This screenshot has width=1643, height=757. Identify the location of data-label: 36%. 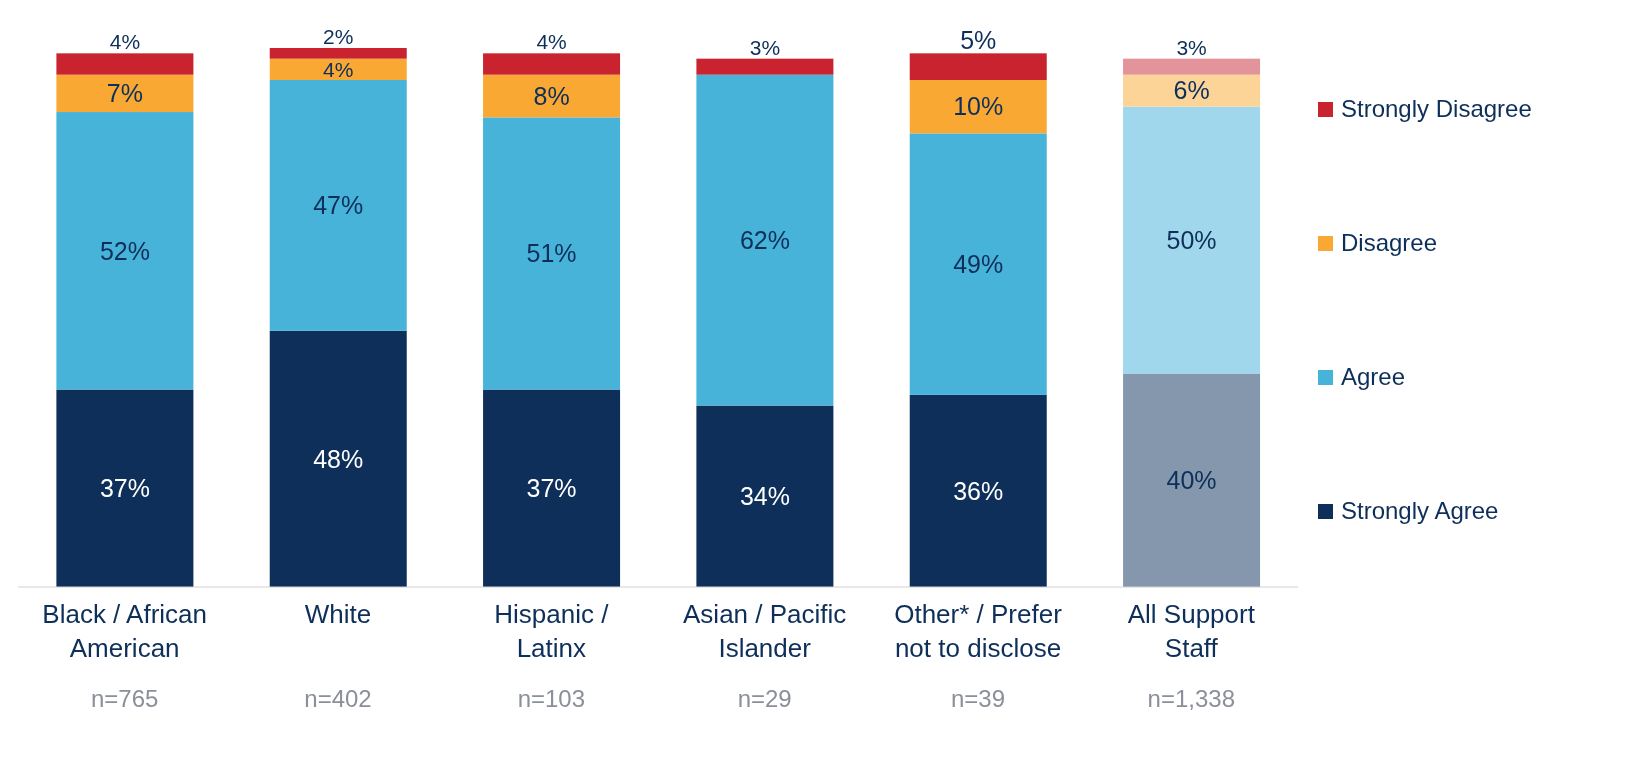
(978, 490).